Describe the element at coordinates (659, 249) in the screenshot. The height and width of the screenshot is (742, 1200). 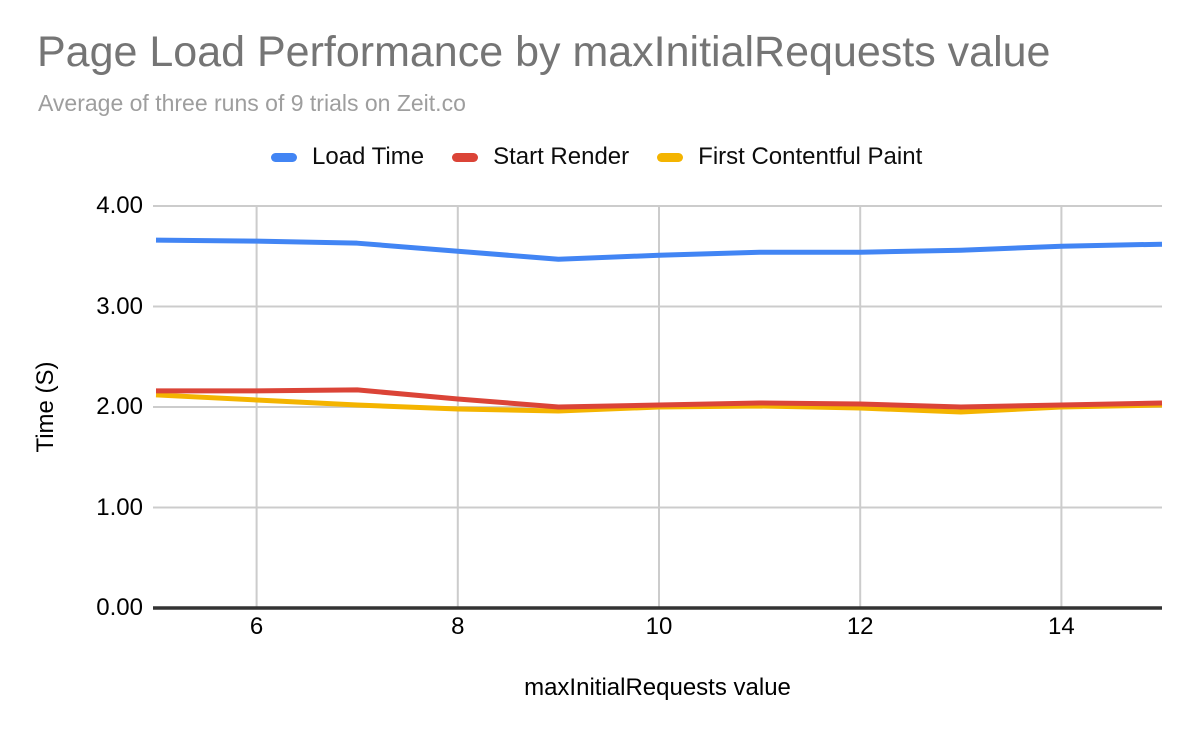
I see `series-line-load-time` at that location.